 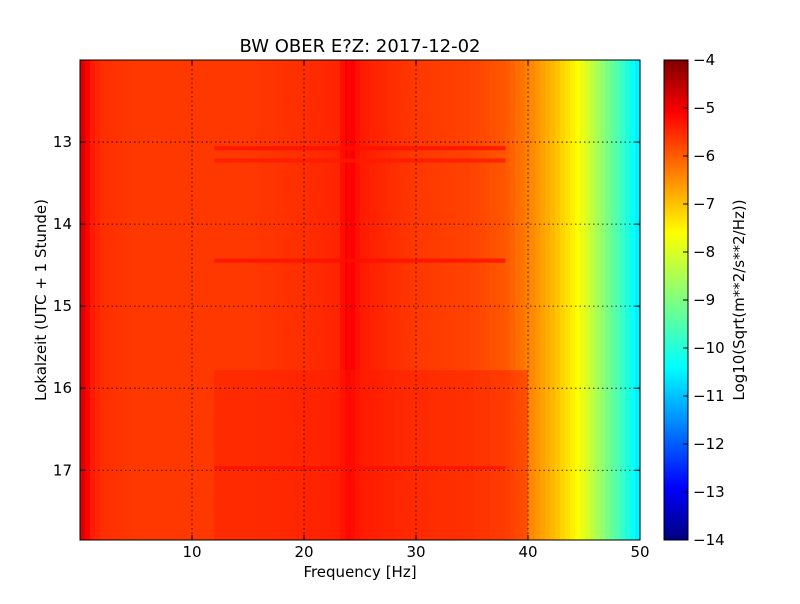 I want to click on colorbar-tick-label: −8, so click(x=704, y=252).